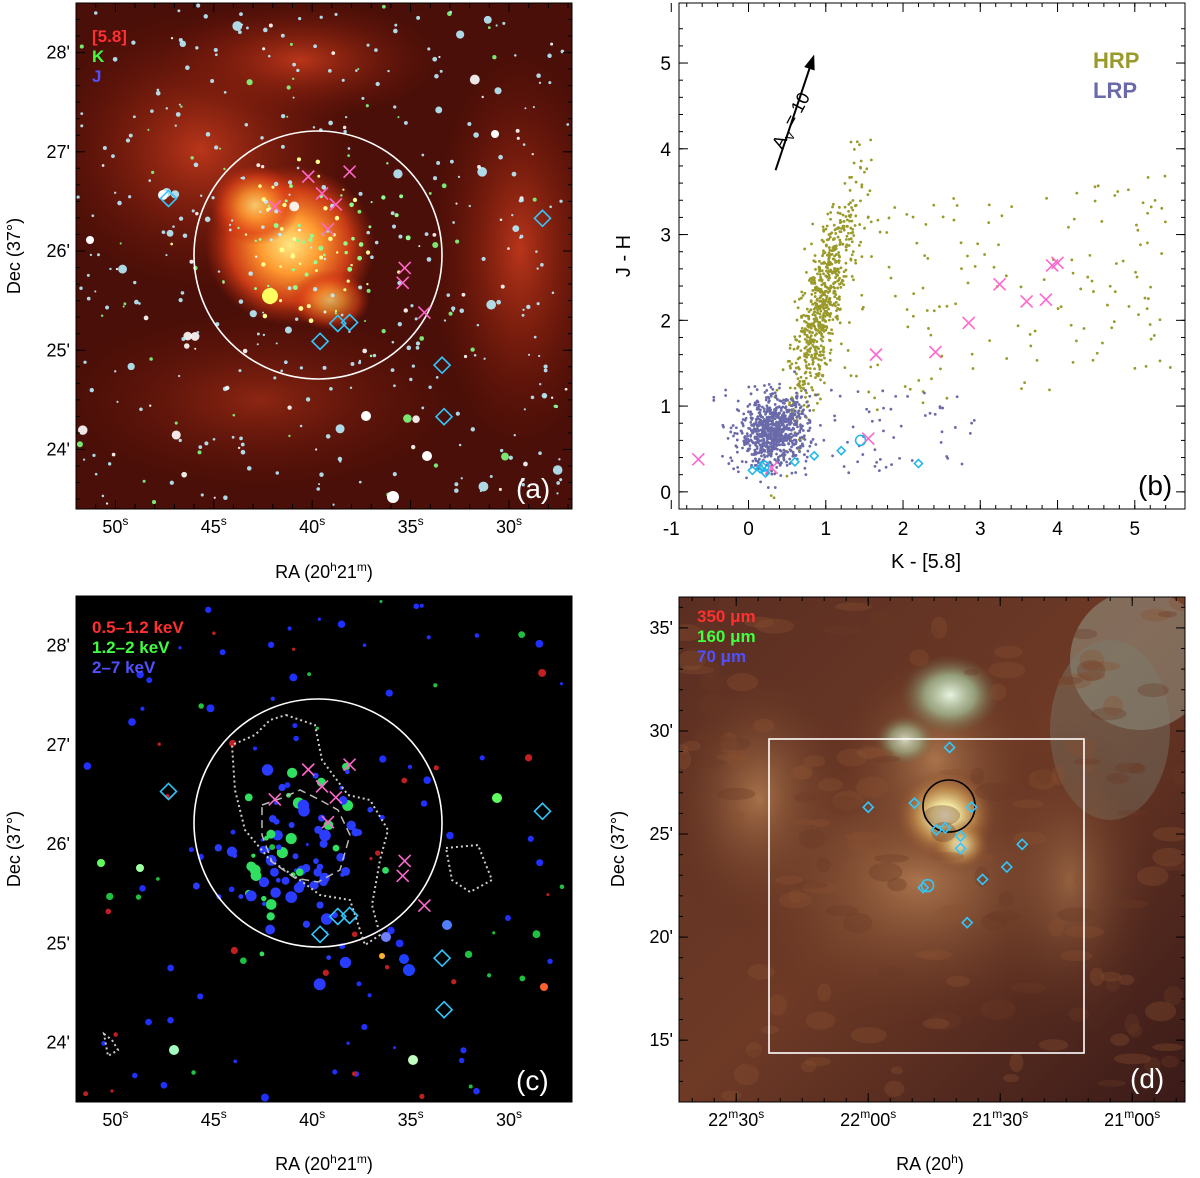 This screenshot has width=1200, height=1178. I want to click on y-tick-label: 3, so click(665, 236).